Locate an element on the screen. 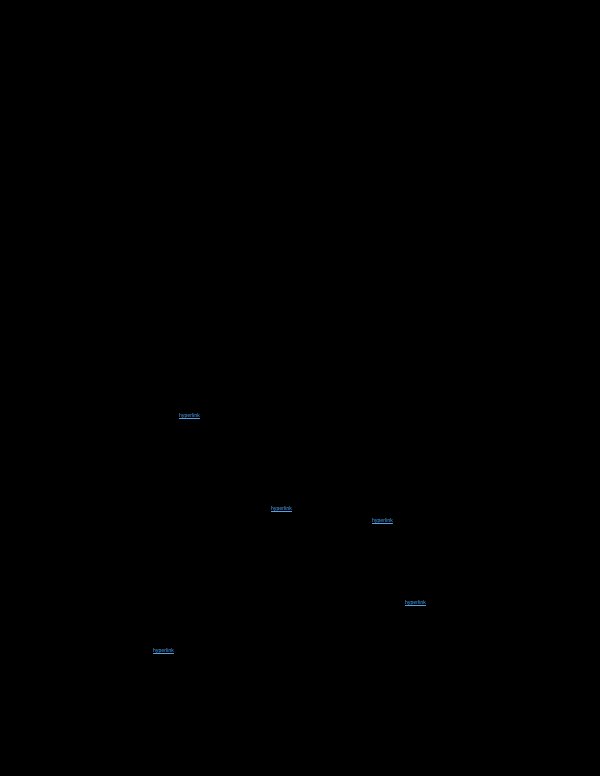 The height and width of the screenshot is (776, 600). document-link-4: hyperlink is located at coordinates (415, 603).